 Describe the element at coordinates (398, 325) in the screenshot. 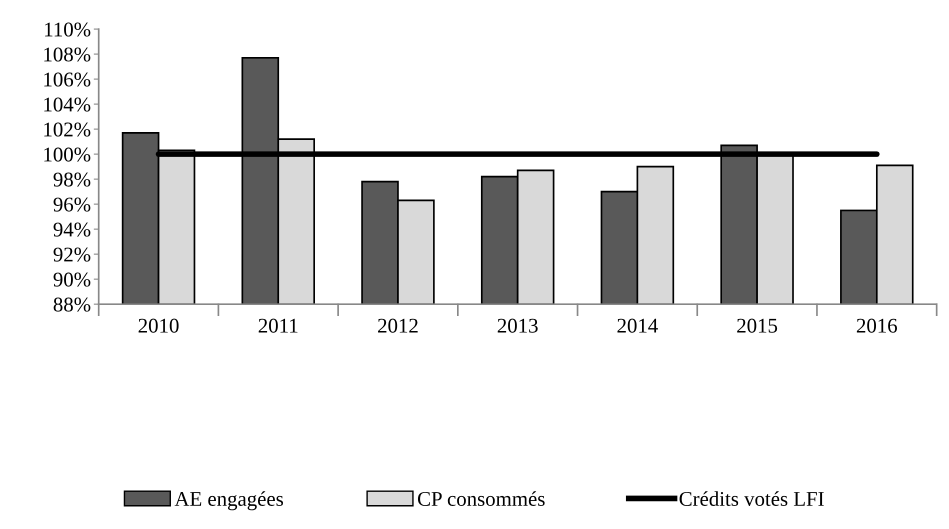

I see `x-tick-label: 2012` at that location.